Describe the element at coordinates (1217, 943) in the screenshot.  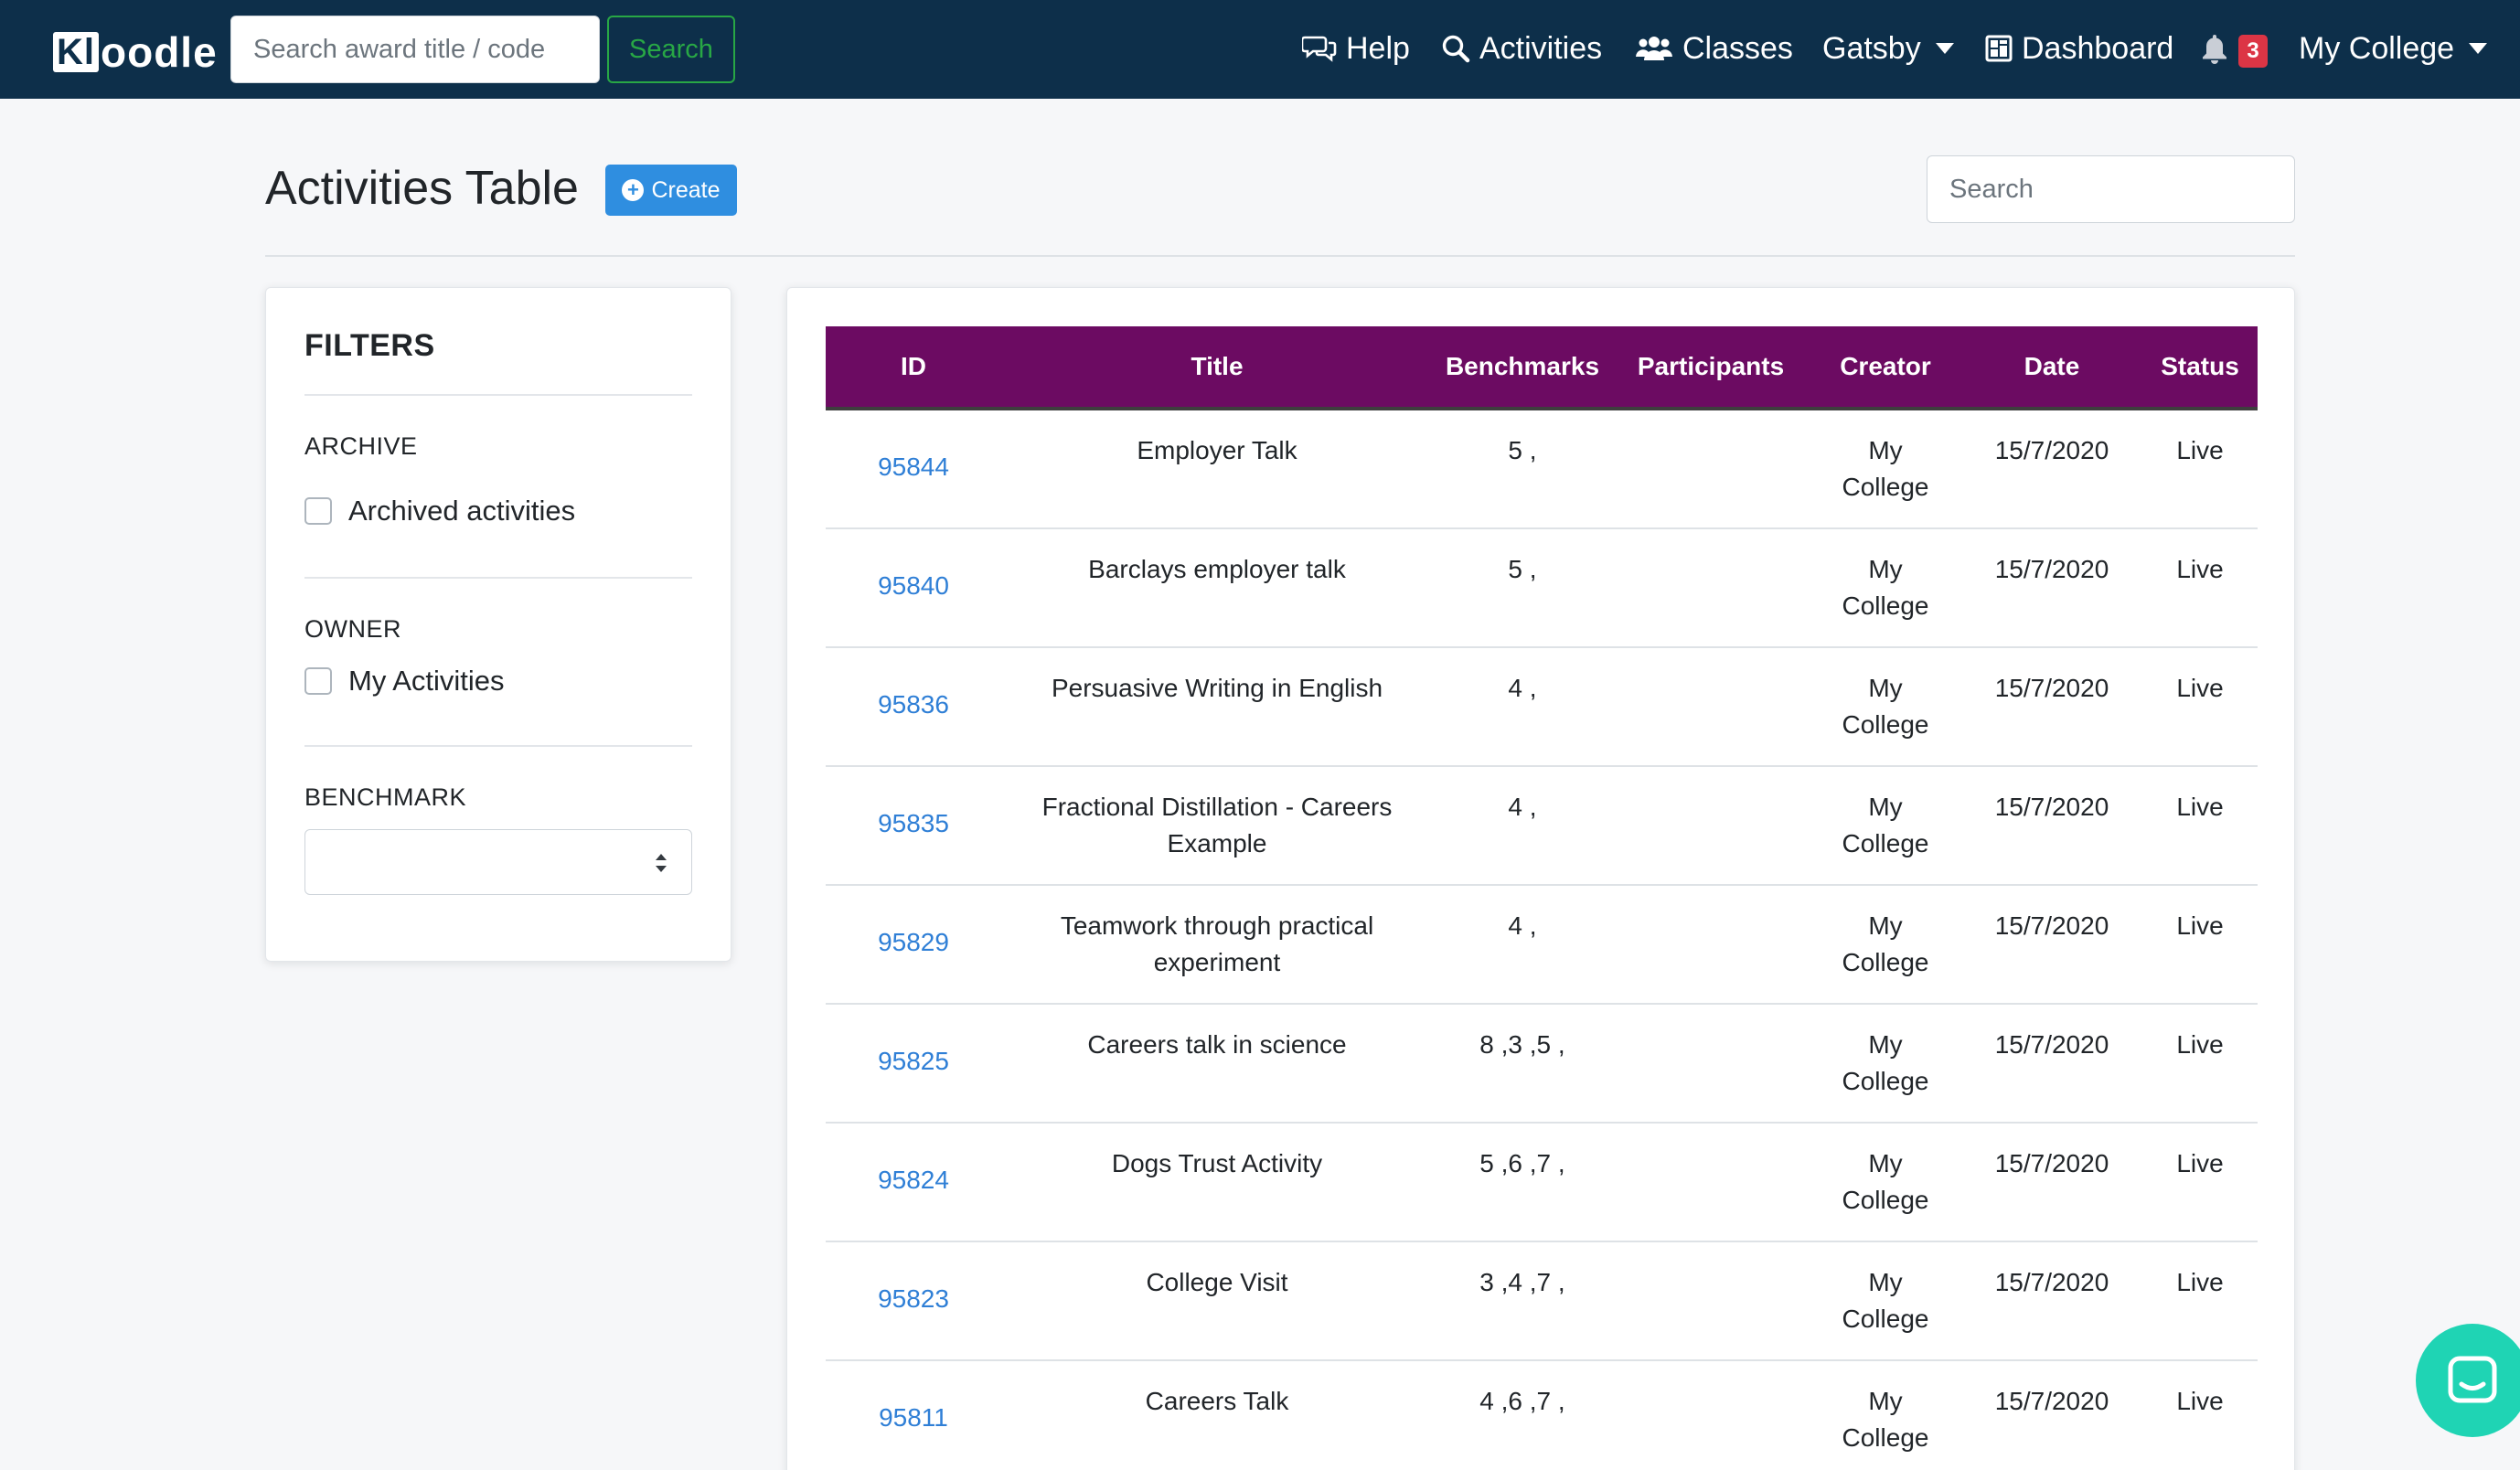
I see `activity-title: Teamwork through practical experiment` at that location.